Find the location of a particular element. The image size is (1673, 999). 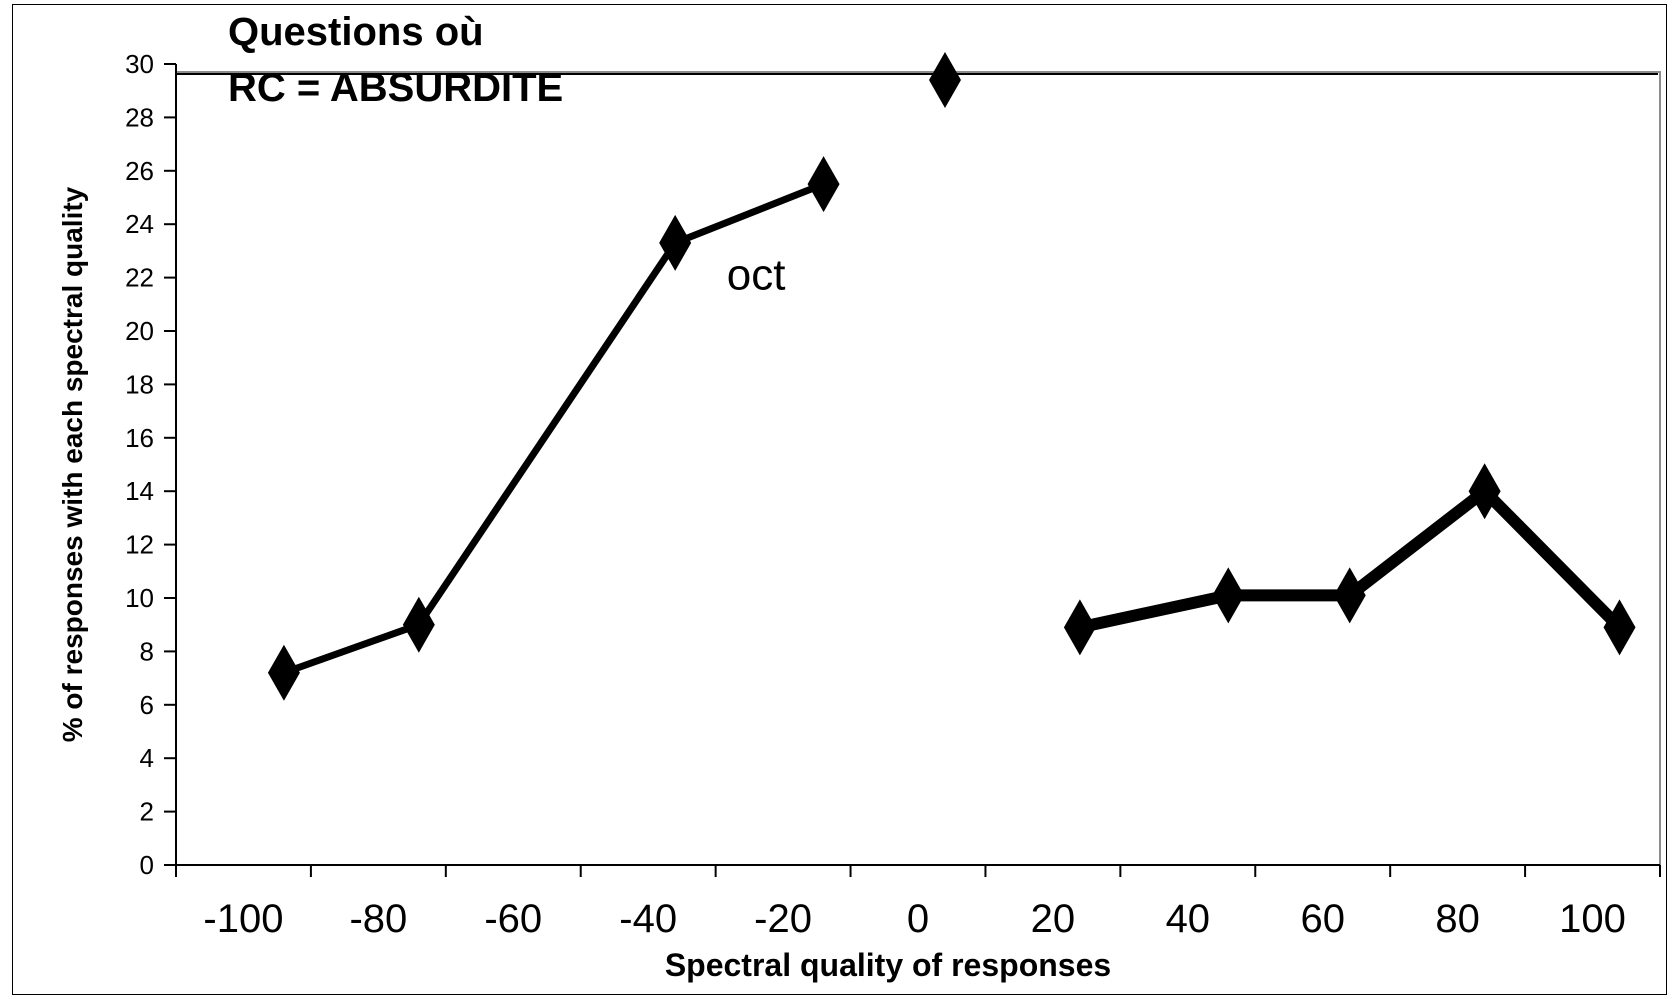

y-tick-label: 30 is located at coordinates (139, 64).